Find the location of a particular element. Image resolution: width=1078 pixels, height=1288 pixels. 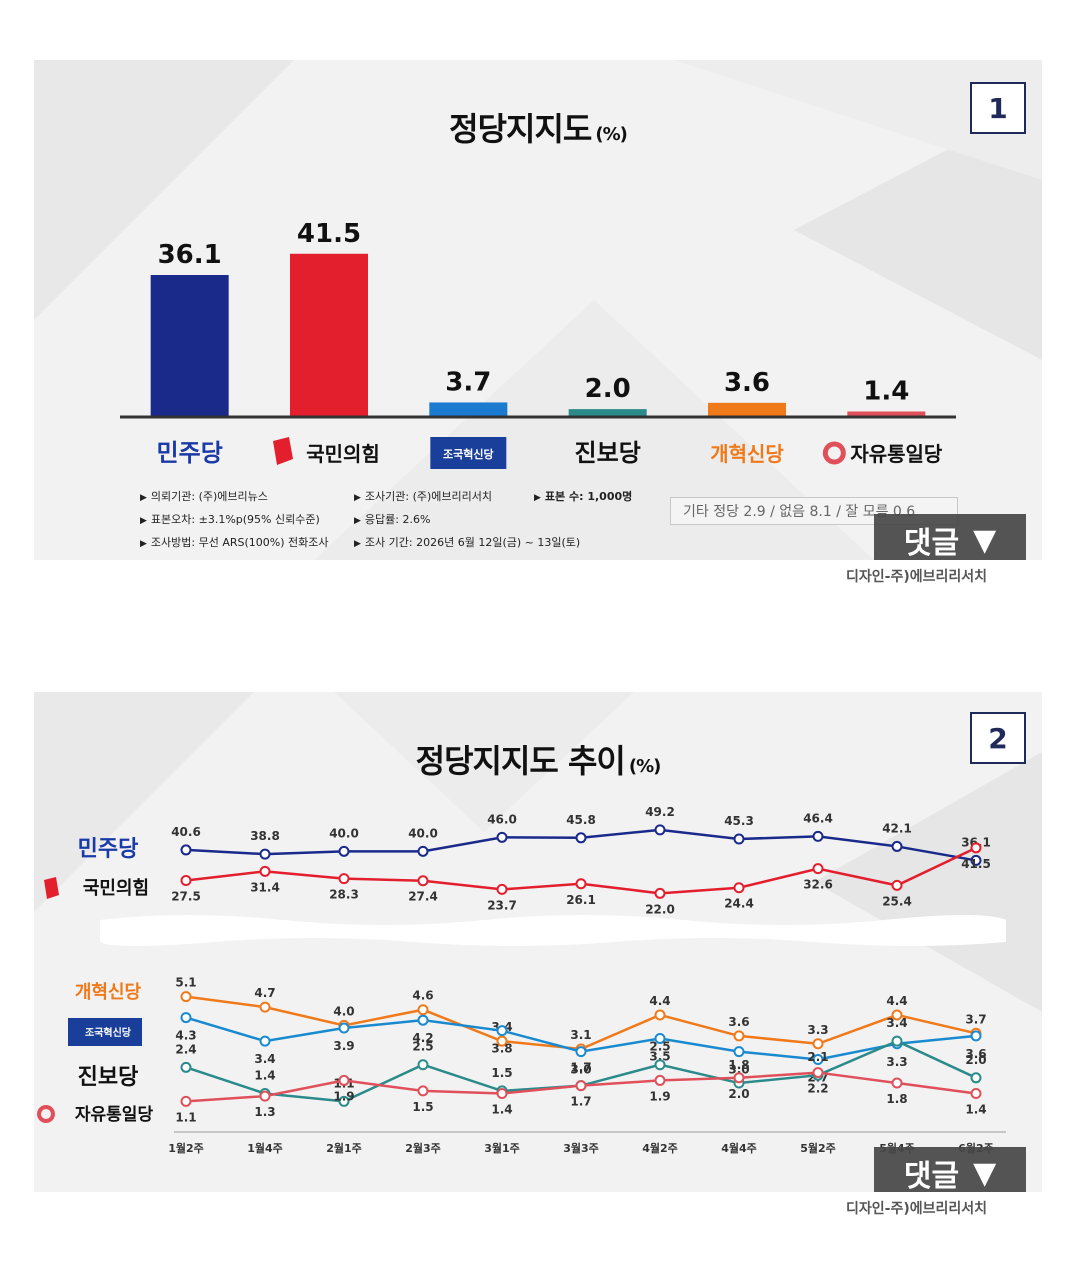

data-label: 40.0 is located at coordinates (344, 833).